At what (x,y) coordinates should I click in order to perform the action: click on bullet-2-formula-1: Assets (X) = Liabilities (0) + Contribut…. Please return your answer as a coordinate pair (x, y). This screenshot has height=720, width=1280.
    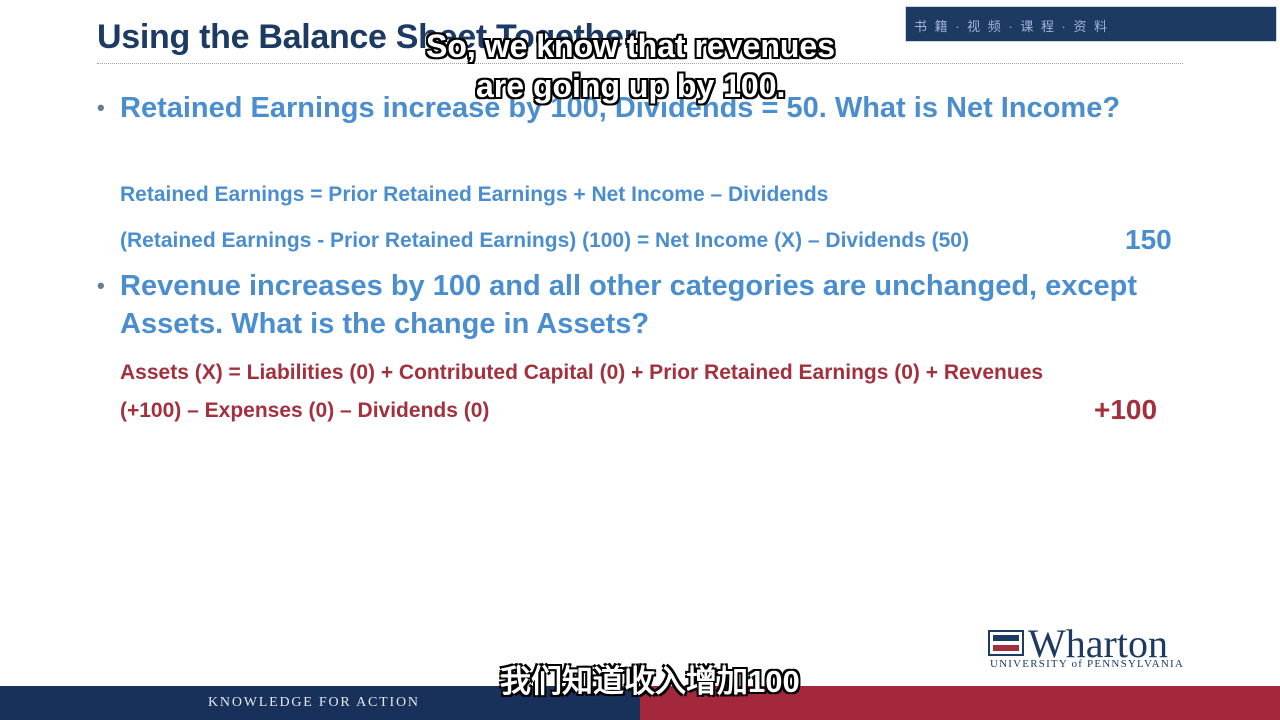
    Looking at the image, I should click on (582, 372).